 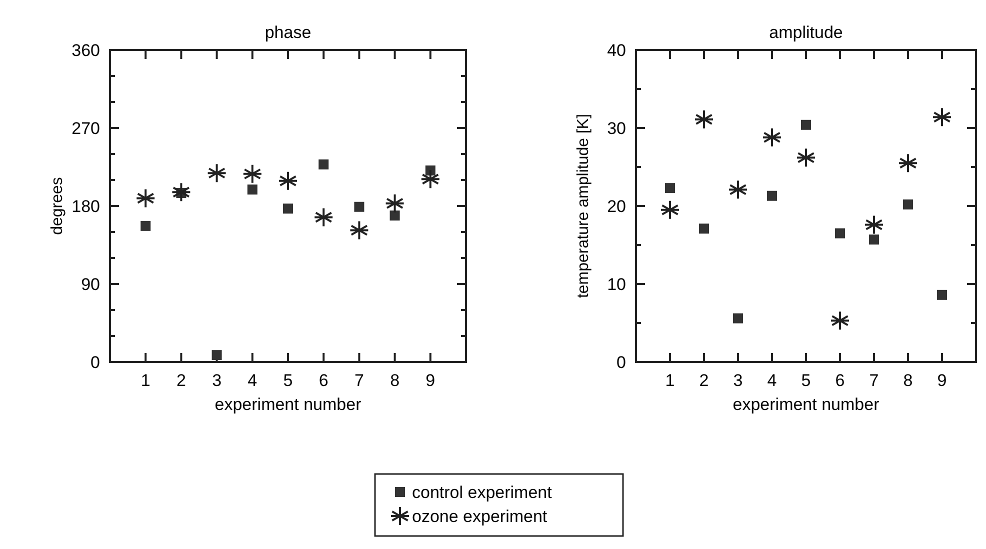 I want to click on y-tick-label: 10, so click(x=616, y=284).